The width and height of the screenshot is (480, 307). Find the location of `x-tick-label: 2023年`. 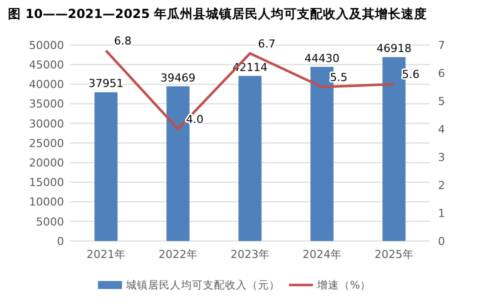

x-tick-label: 2023年 is located at coordinates (250, 254).